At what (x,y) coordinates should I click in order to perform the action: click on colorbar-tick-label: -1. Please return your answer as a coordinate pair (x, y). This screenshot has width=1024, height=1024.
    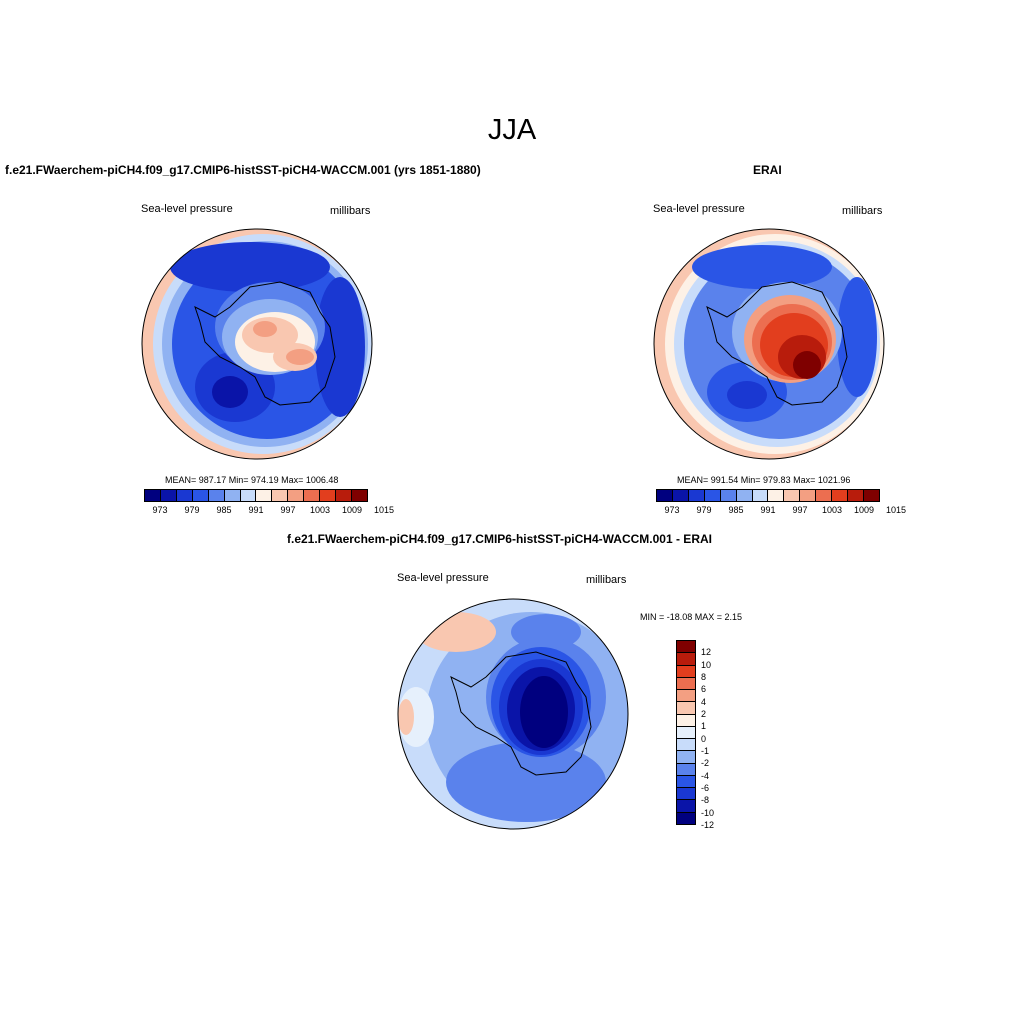
    Looking at the image, I should click on (705, 751).